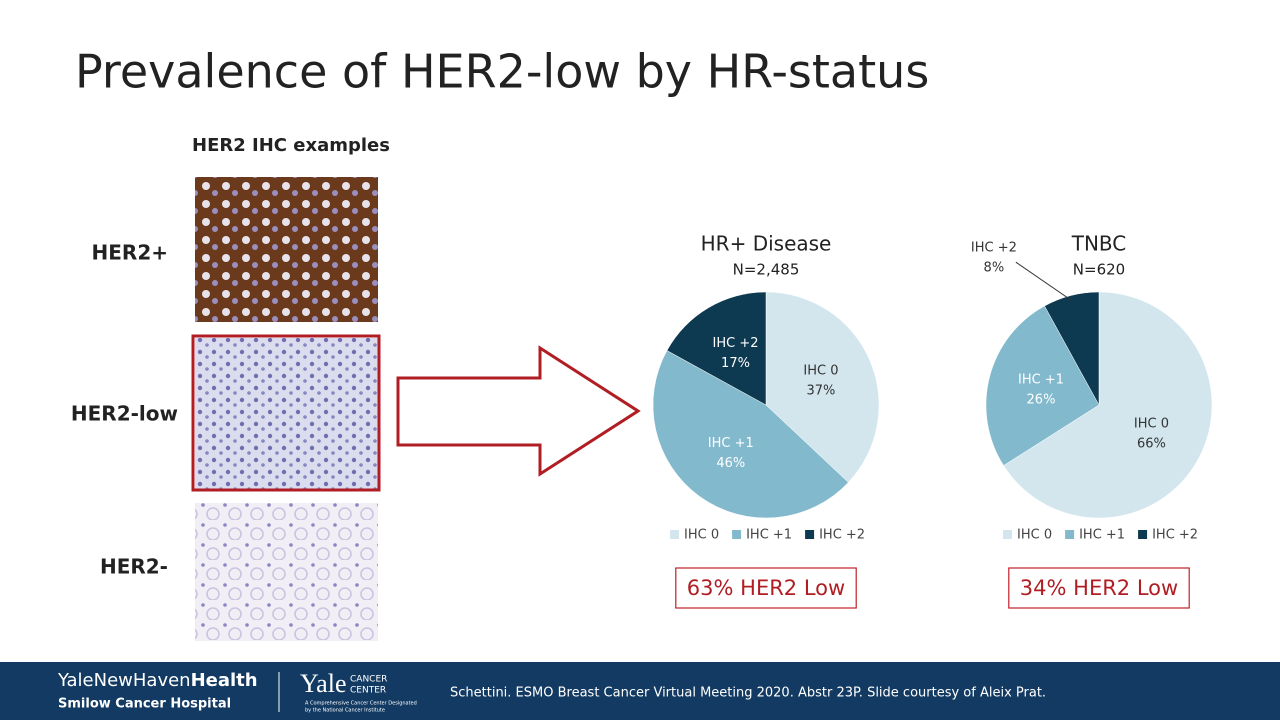 Image resolution: width=1280 pixels, height=720 pixels. What do you see at coordinates (1099, 270) in the screenshot?
I see `chart-subtitle: N=620` at bounding box center [1099, 270].